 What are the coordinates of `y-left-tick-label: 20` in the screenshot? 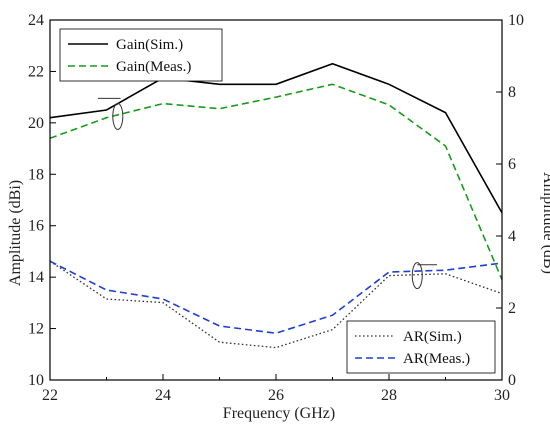 It's located at (36, 123).